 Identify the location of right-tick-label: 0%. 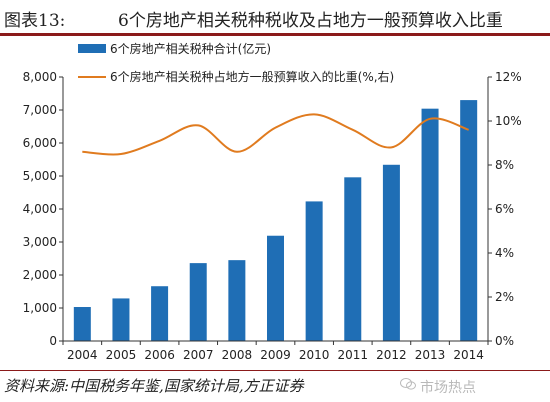
(504, 341).